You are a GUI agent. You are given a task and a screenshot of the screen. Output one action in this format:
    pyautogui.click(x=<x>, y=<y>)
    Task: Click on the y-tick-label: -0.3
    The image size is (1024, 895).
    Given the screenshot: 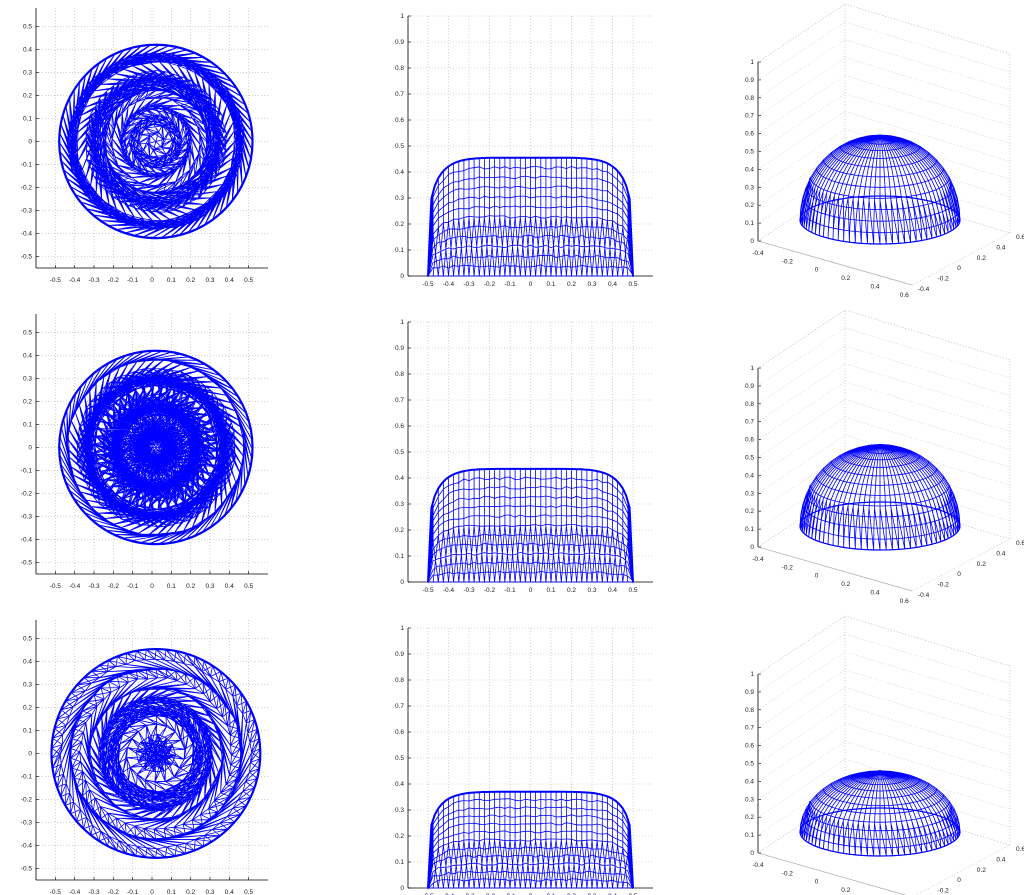 What is the action you would take?
    pyautogui.click(x=27, y=516)
    